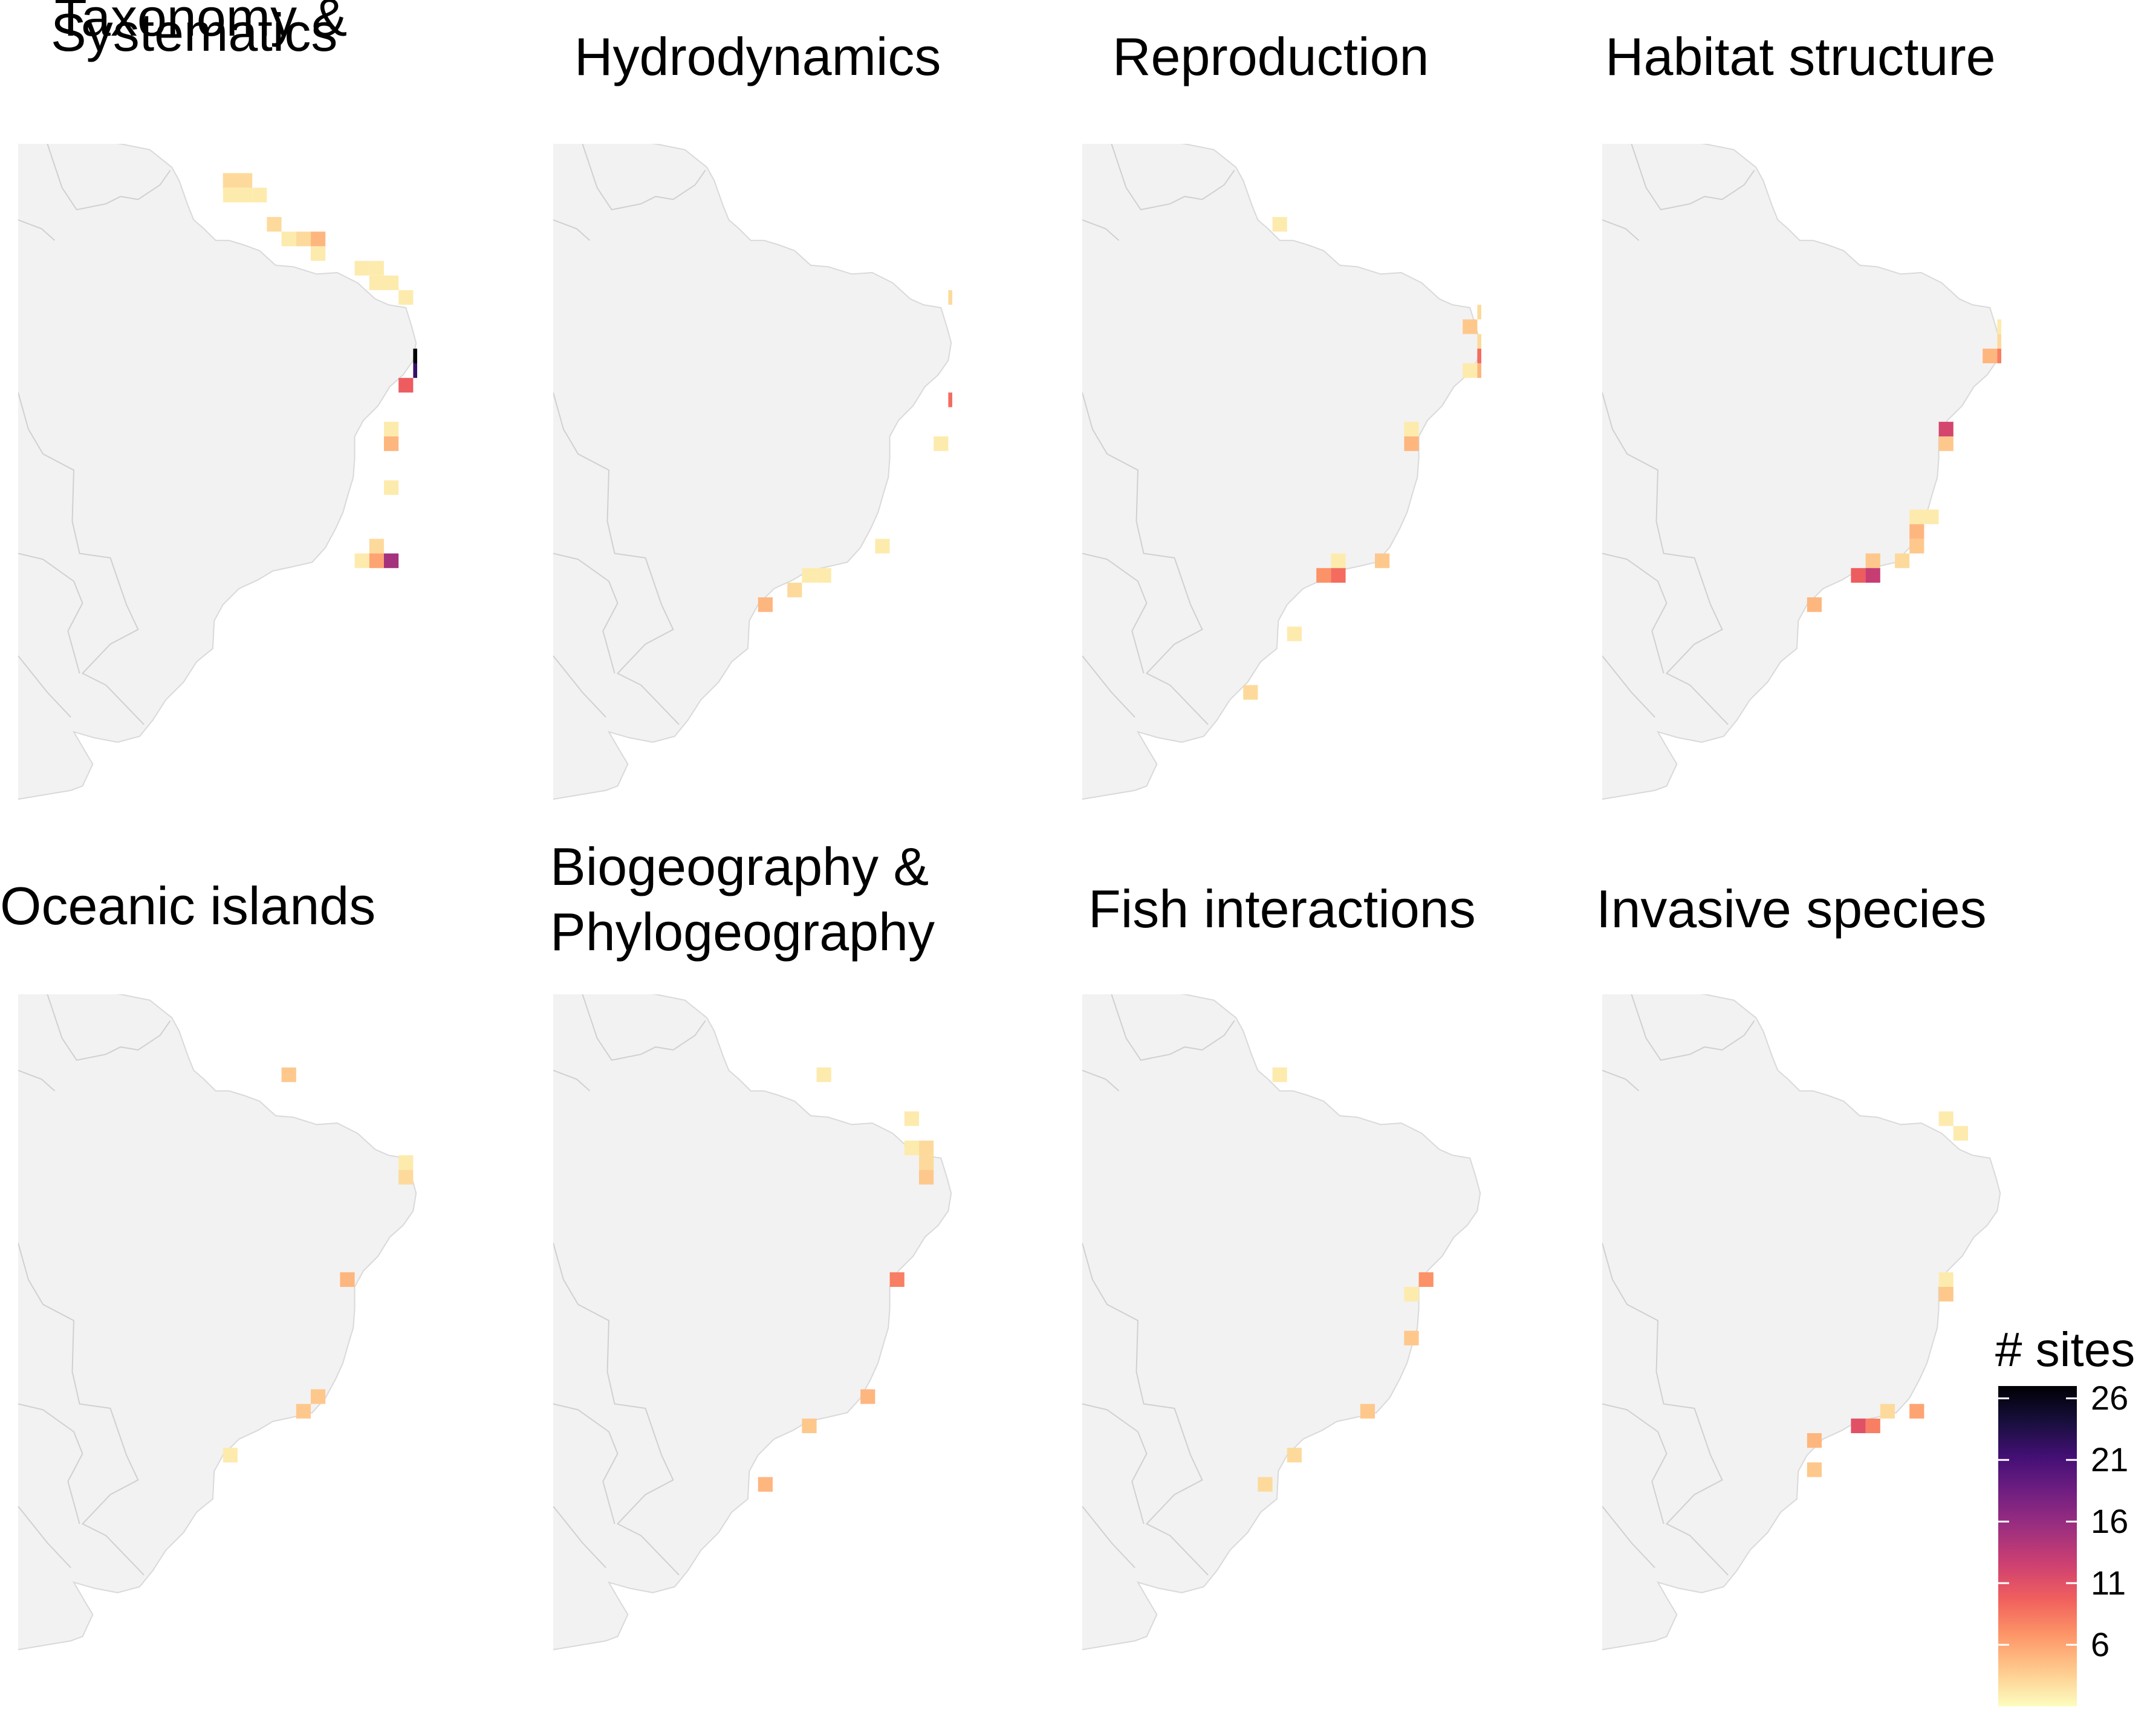  What do you see at coordinates (1270, 56) in the screenshot?
I see `panel-title: Reproduction` at bounding box center [1270, 56].